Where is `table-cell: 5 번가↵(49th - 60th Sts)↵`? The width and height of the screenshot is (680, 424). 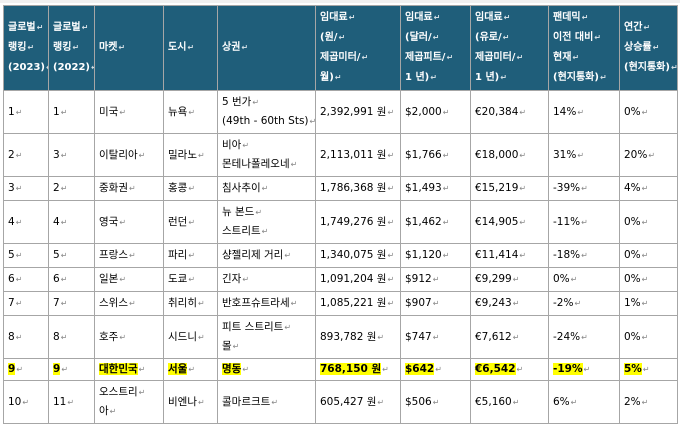
table-cell: 5 번가↵(49th - 60th Sts)↵ is located at coordinates (266, 112).